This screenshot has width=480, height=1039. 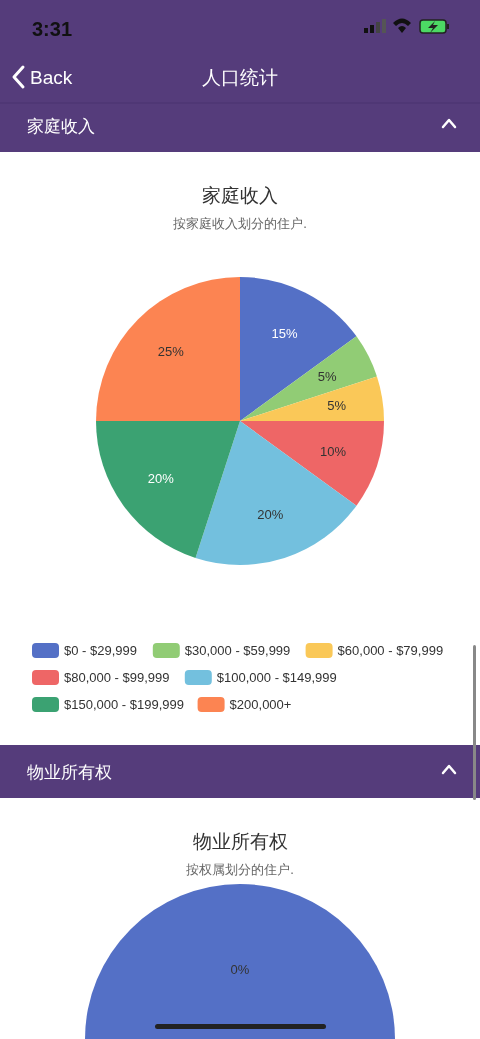 What do you see at coordinates (52, 29) in the screenshot?
I see `text: 3:31` at bounding box center [52, 29].